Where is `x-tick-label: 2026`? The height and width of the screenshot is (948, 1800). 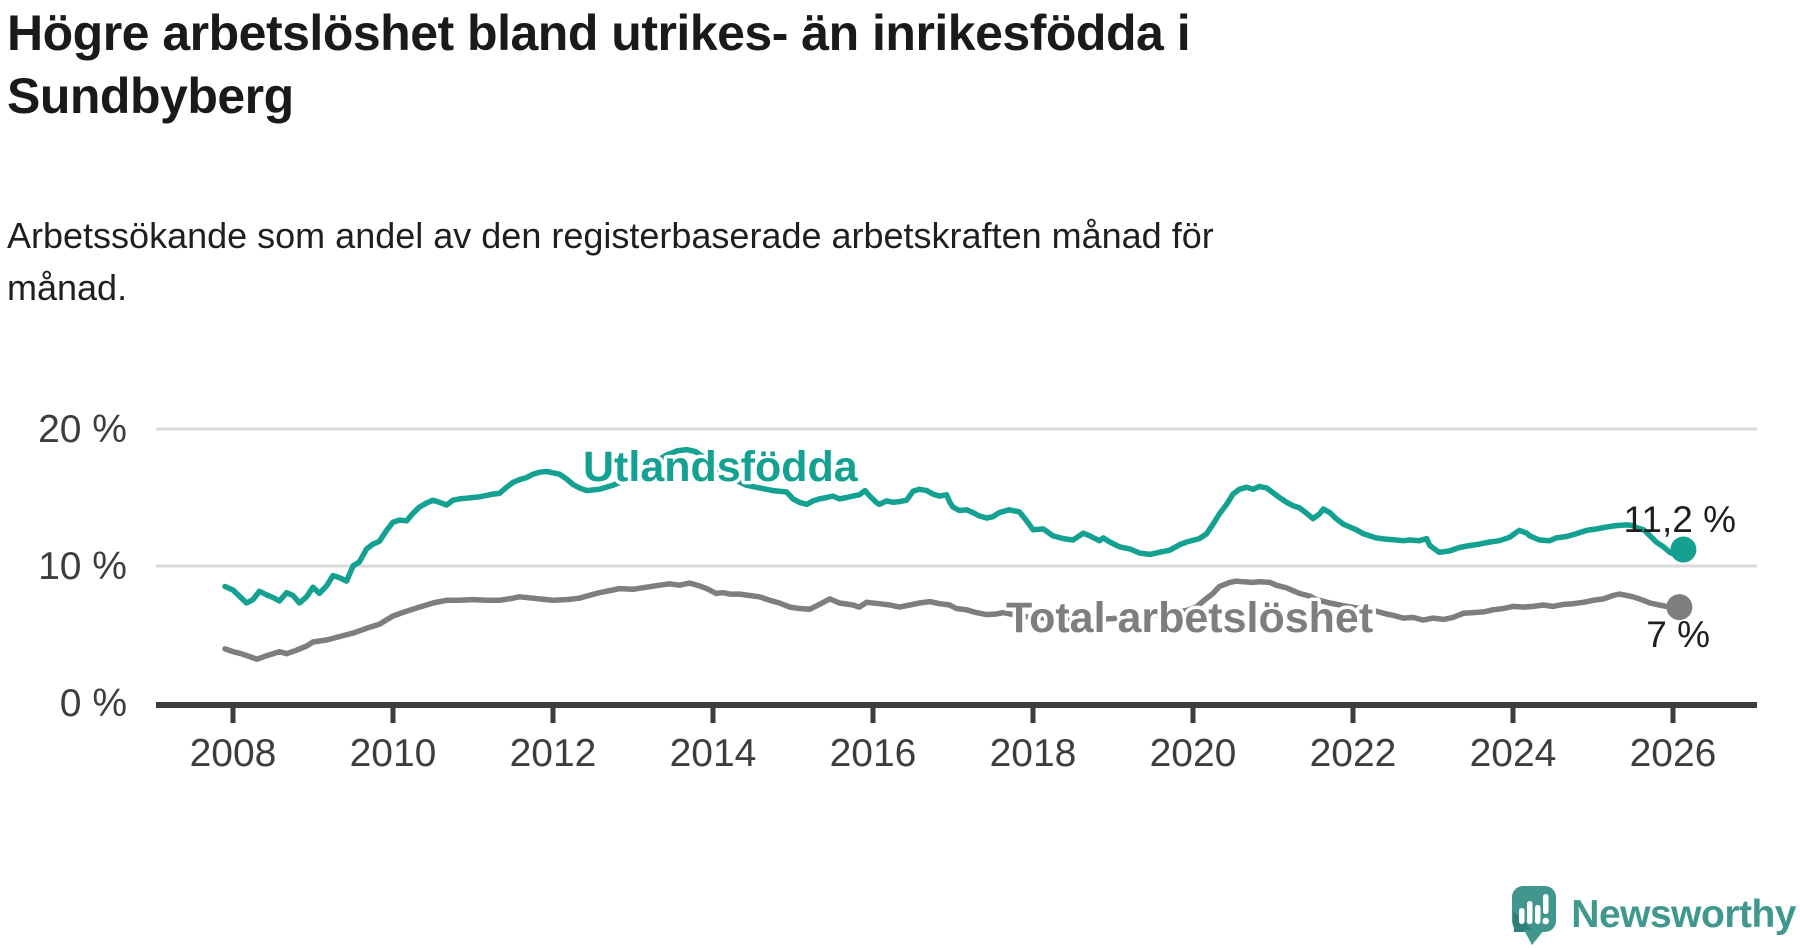
x-tick-label: 2026 is located at coordinates (1673, 753).